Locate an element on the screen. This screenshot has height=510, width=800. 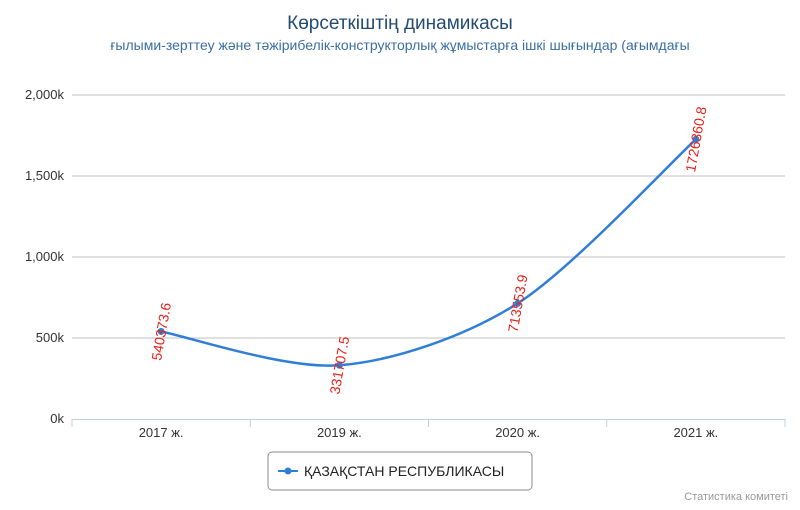
legend-box is located at coordinates (400, 471).